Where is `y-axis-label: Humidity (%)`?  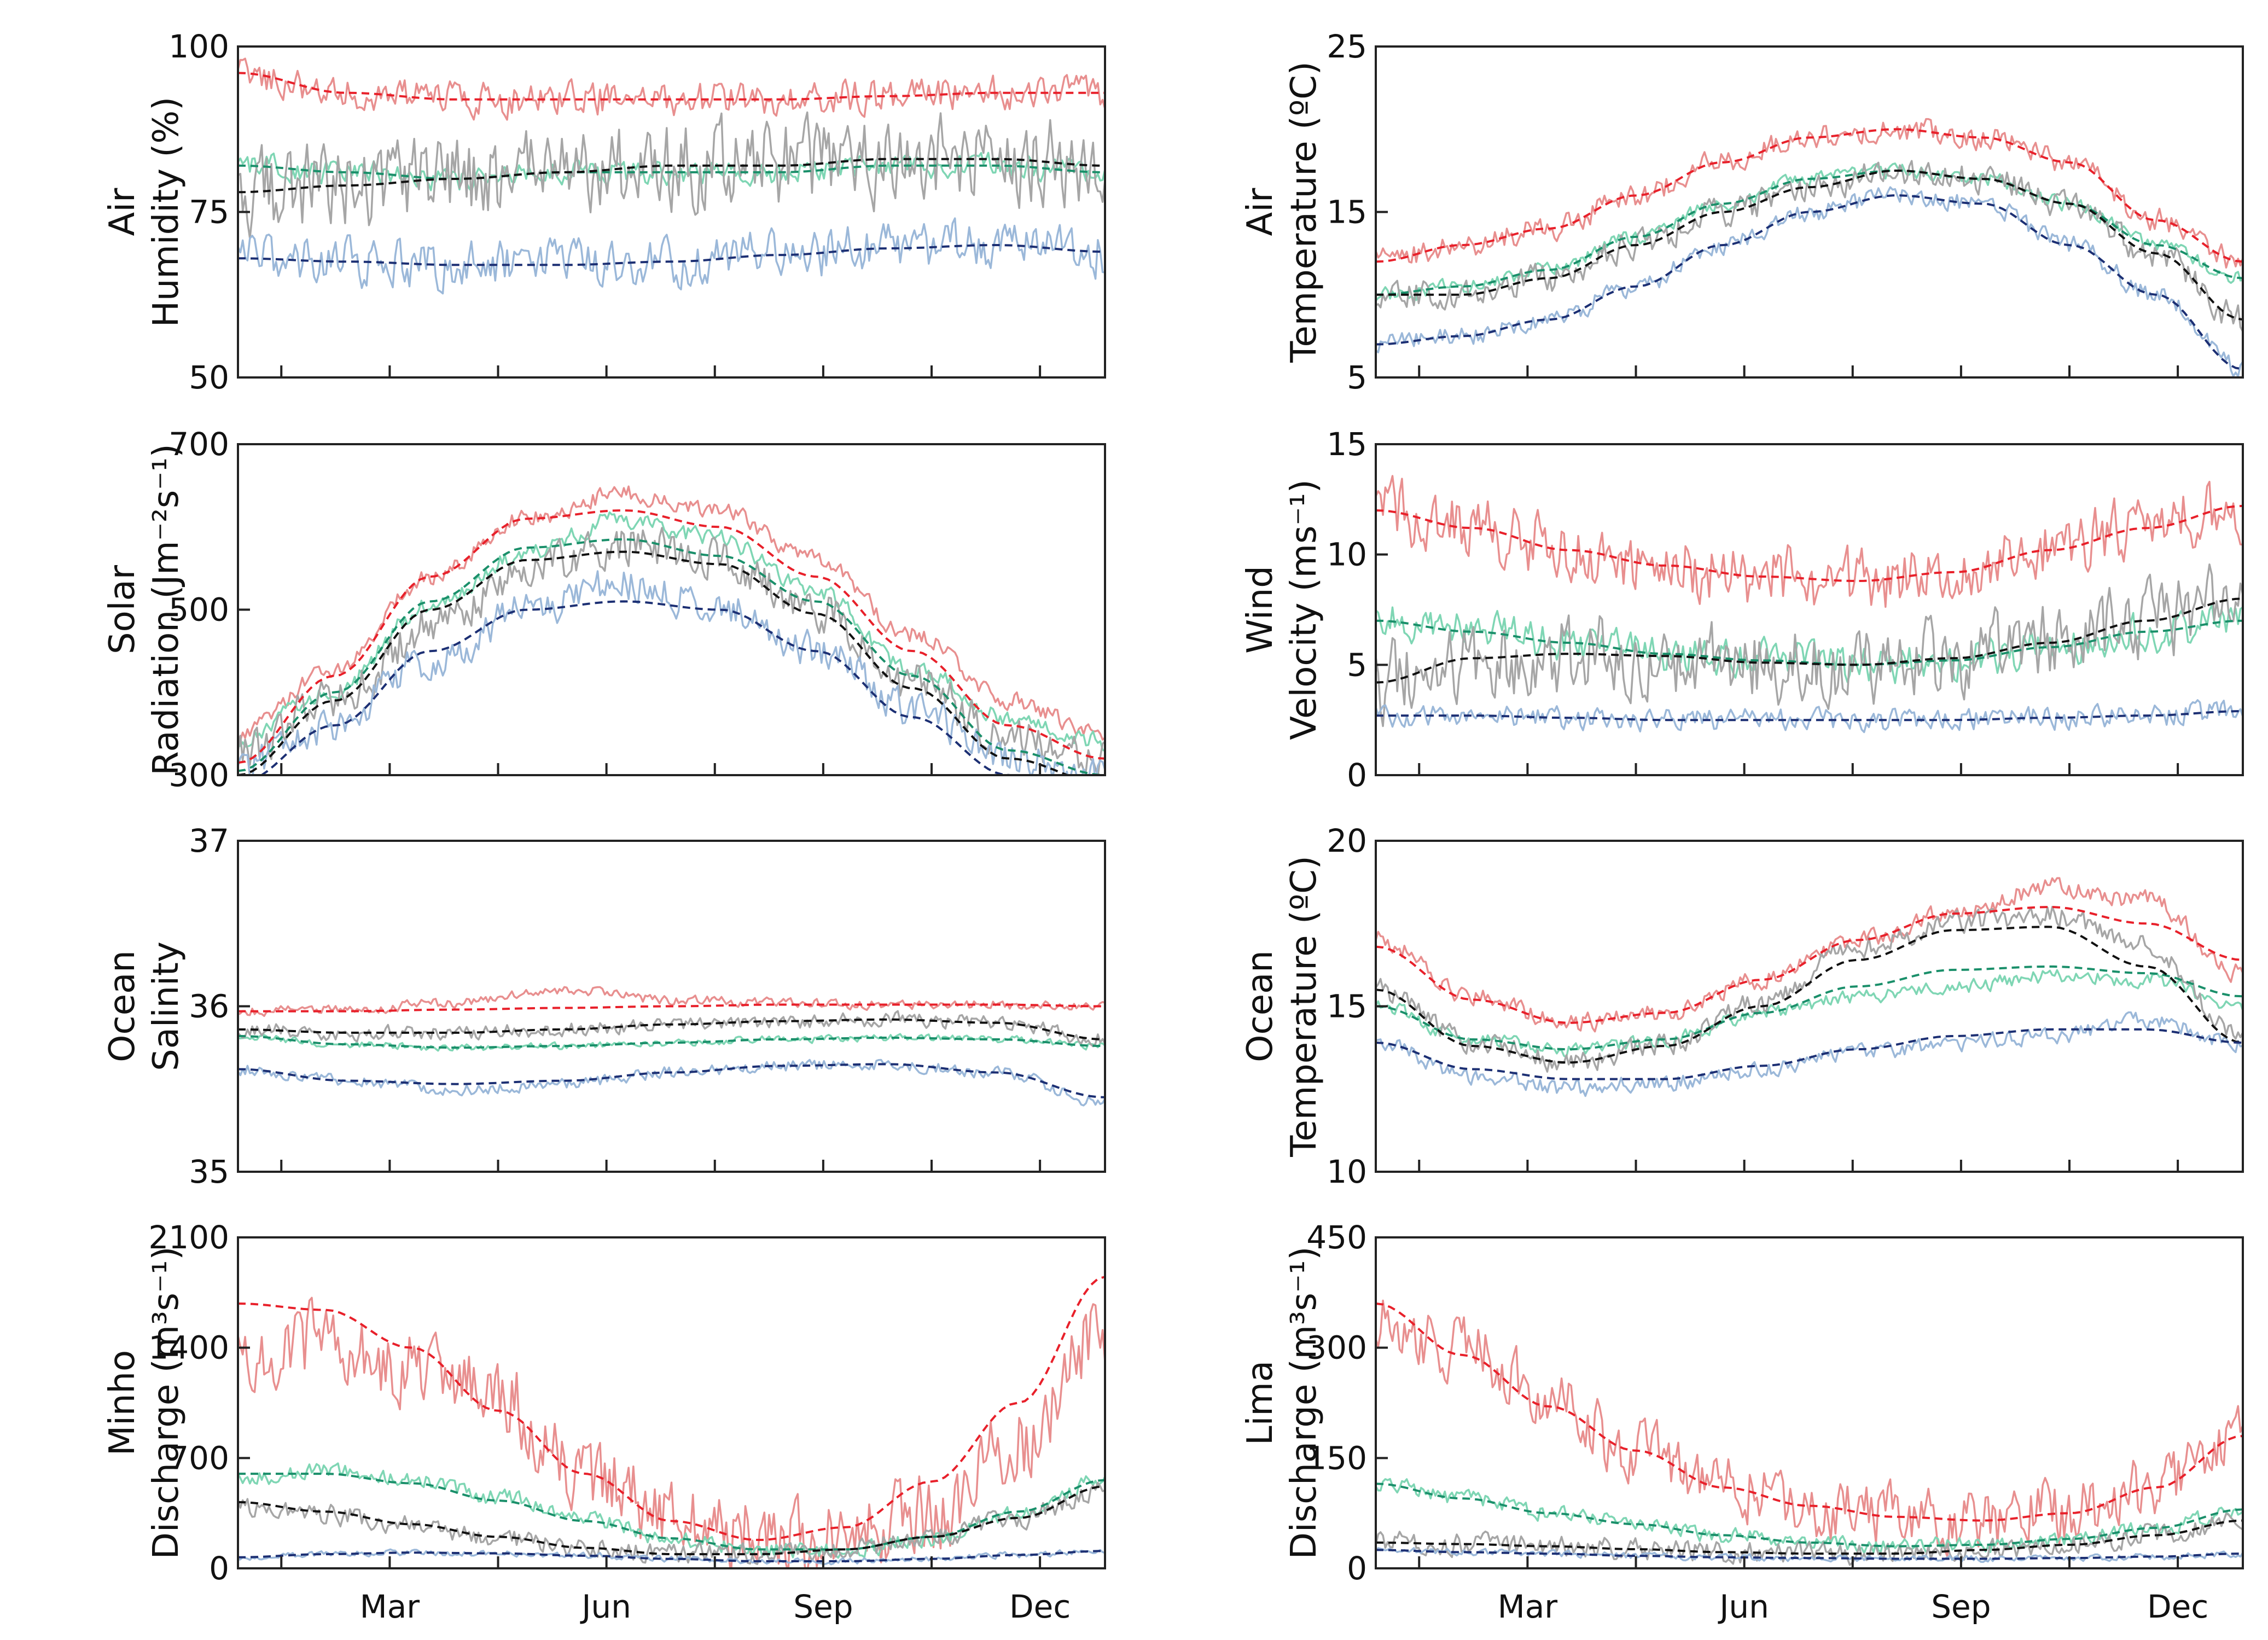
y-axis-label: Humidity (%) is located at coordinates (167, 212).